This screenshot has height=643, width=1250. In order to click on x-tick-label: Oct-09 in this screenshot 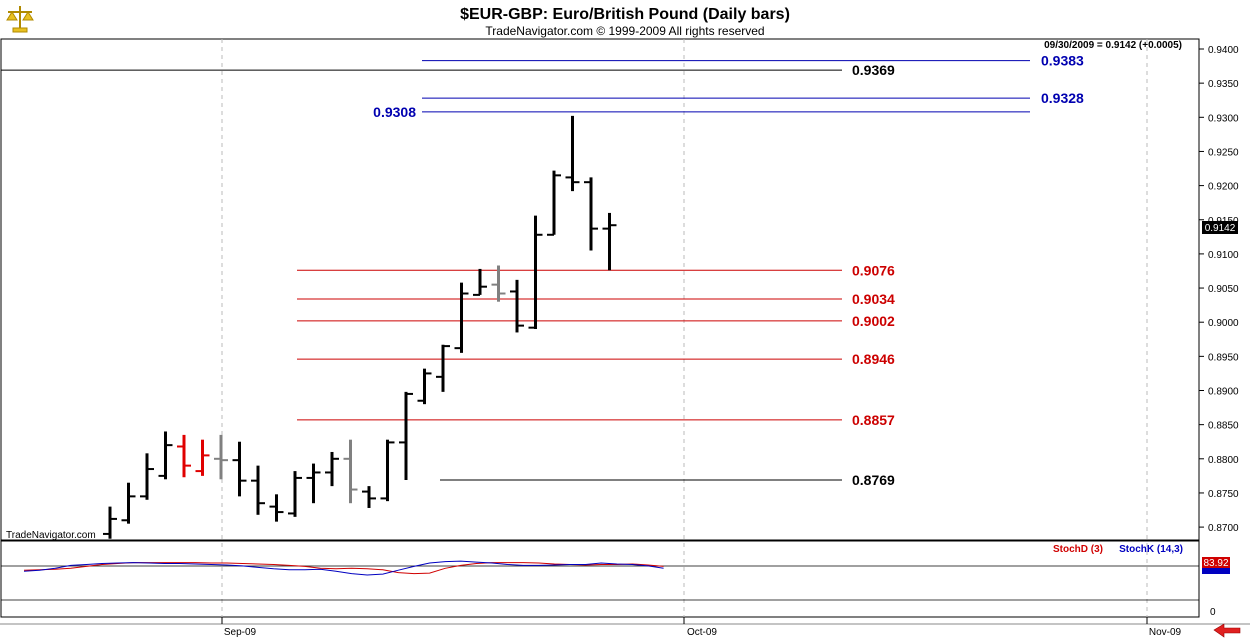, I will do `click(702, 632)`.